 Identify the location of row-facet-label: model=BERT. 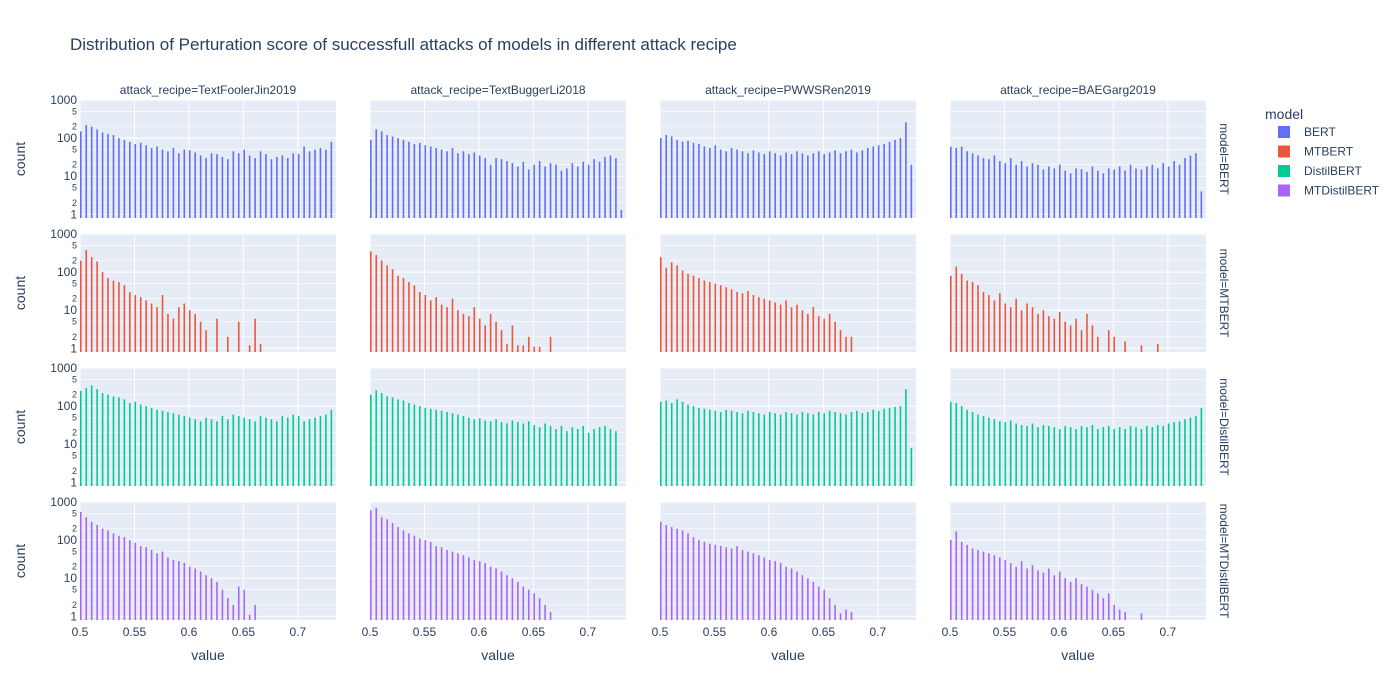
(1224, 159).